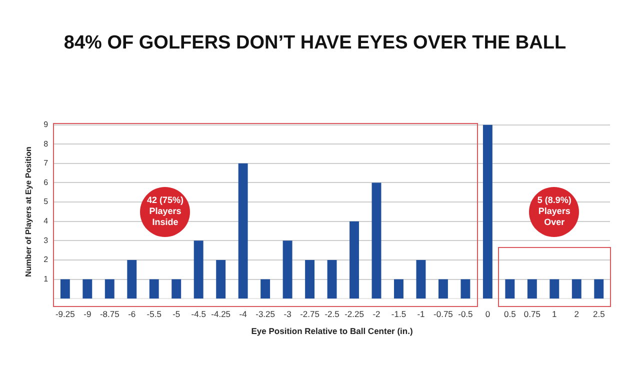 The image size is (640, 386). Describe the element at coordinates (332, 314) in the screenshot. I see `x-tick-label: -2.5` at that location.